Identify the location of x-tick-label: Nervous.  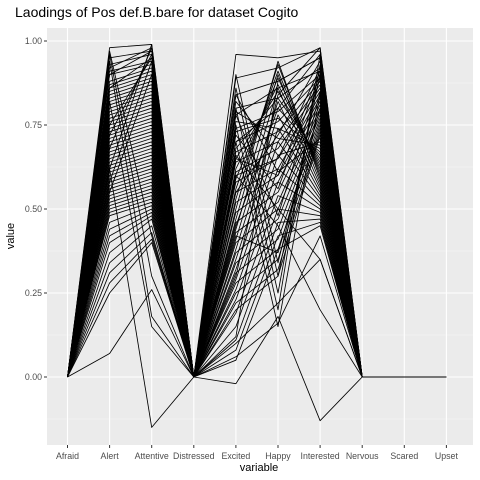
(362, 456).